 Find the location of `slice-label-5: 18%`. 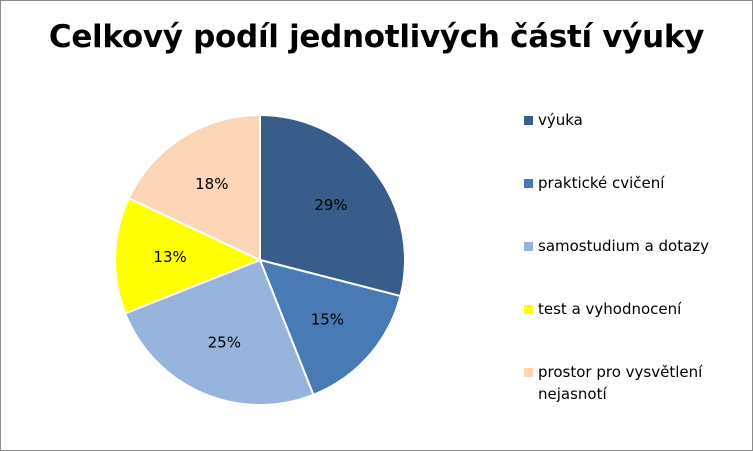

slice-label-5: 18% is located at coordinates (211, 184).